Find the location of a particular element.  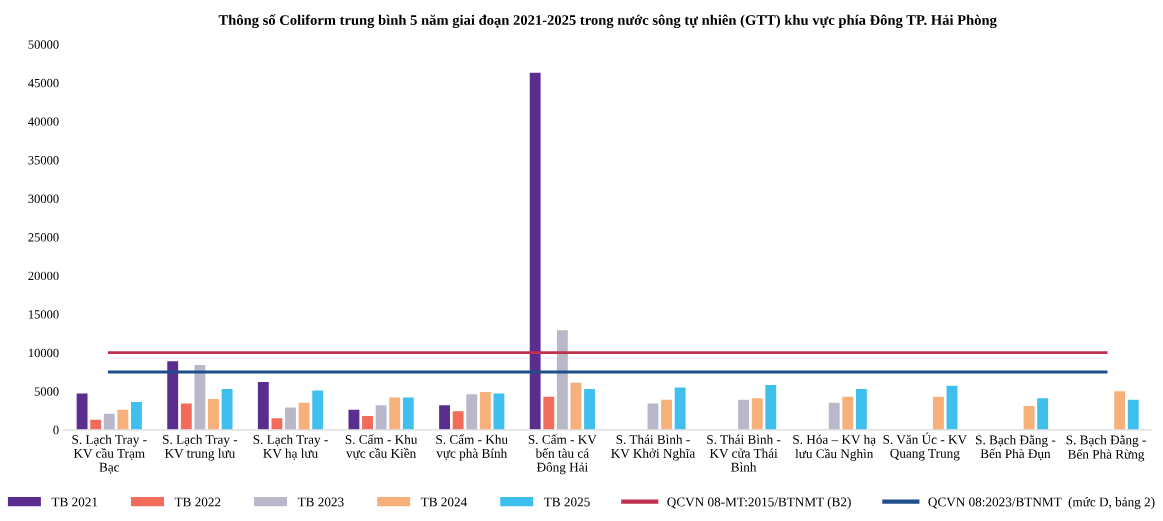

x-tick-label: S. Bạch Đằng - Bến Phà Rừng is located at coordinates (1106, 448).